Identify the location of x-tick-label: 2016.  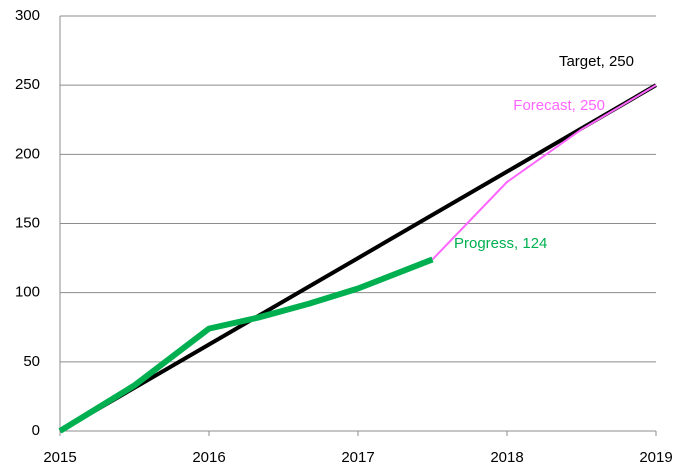
(208, 457).